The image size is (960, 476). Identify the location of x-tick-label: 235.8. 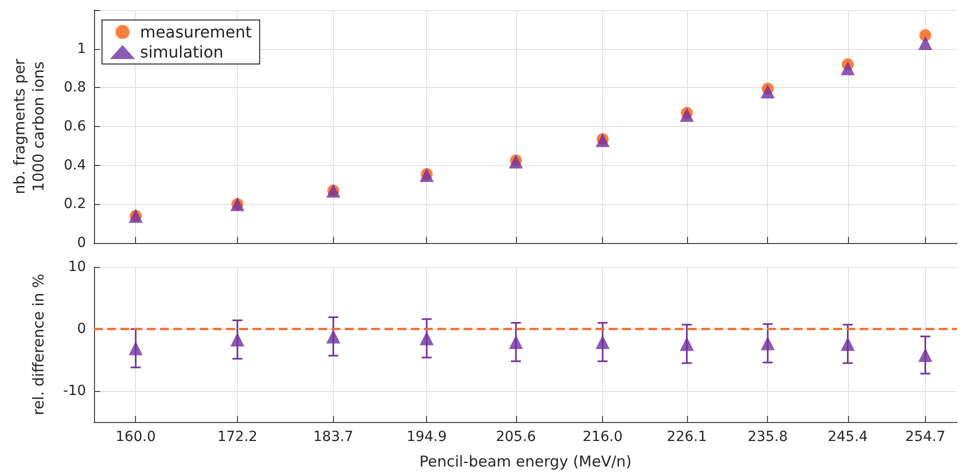
(768, 437).